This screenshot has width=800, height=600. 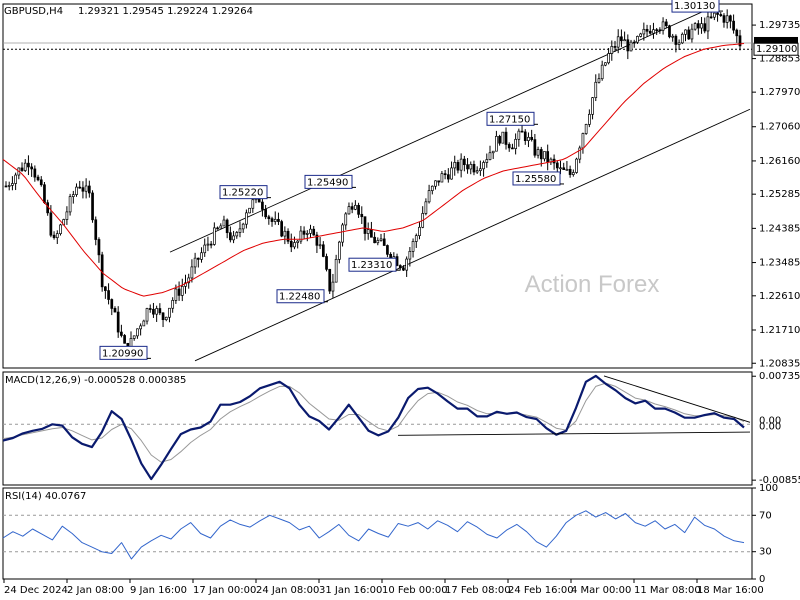 What do you see at coordinates (779, 480) in the screenshot?
I see `y-tick-label: -0.008558` at bounding box center [779, 480].